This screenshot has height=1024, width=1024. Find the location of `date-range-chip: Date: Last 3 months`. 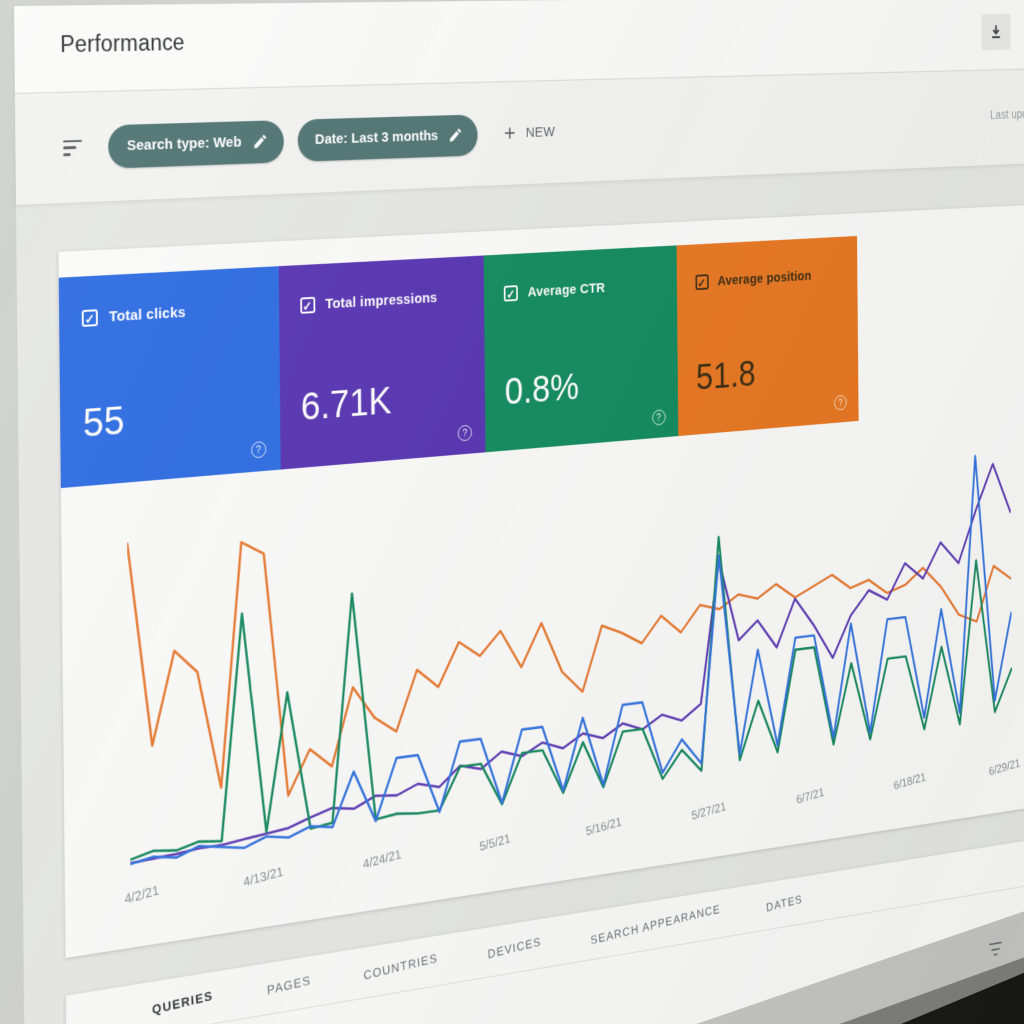

date-range-chip: Date: Last 3 months is located at coordinates (387, 137).